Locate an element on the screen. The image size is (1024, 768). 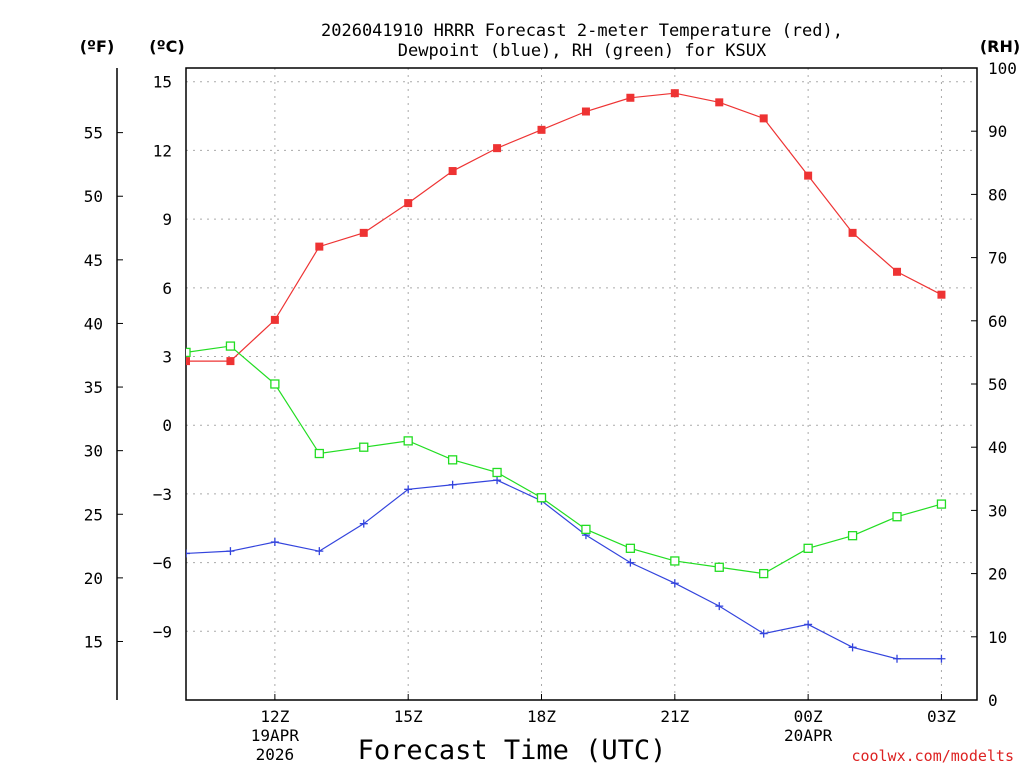
celsius-tick-label: −6 is located at coordinates (162, 563).